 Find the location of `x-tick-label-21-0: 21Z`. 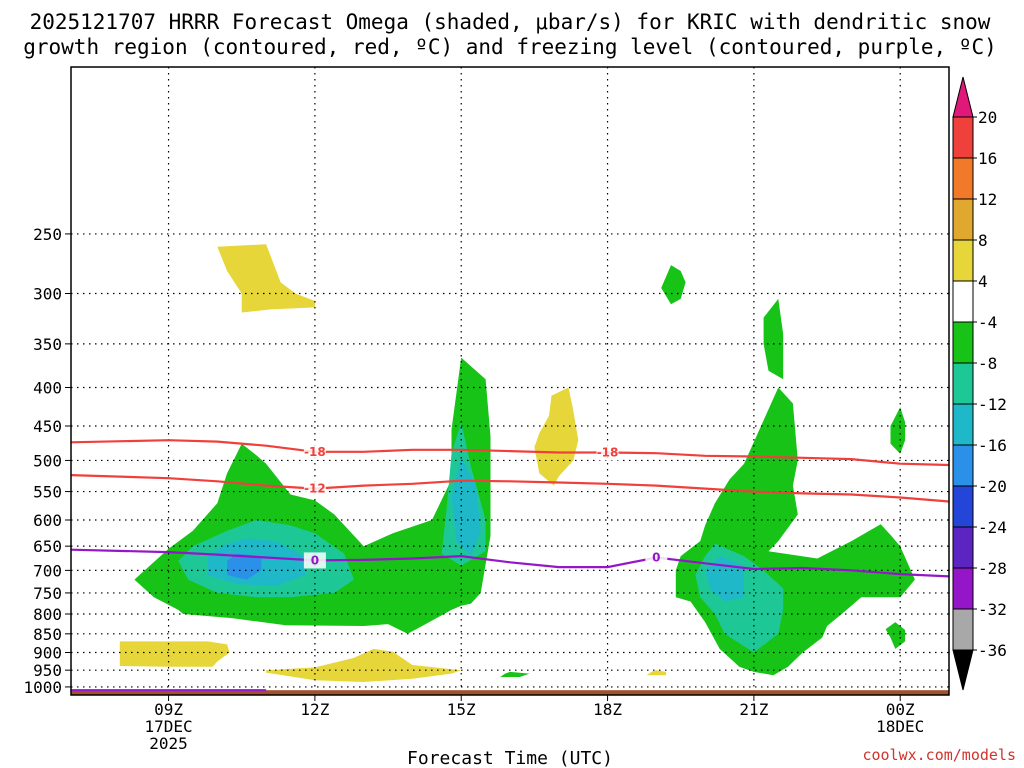

x-tick-label-21-0: 21Z is located at coordinates (753, 709).